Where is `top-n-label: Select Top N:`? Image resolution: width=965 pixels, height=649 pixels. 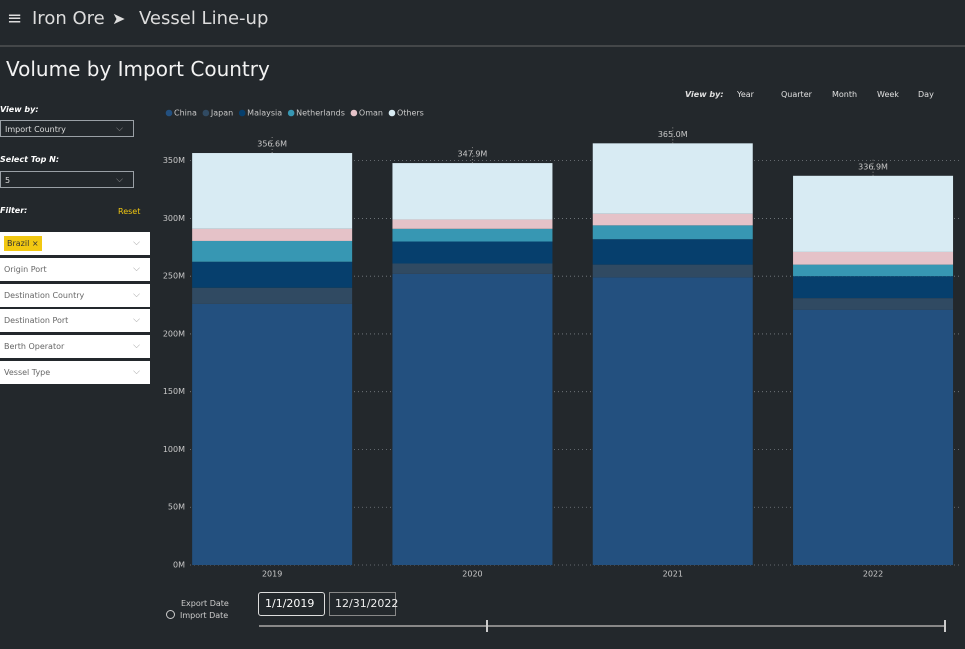
top-n-label: Select Top N: is located at coordinates (30, 159).